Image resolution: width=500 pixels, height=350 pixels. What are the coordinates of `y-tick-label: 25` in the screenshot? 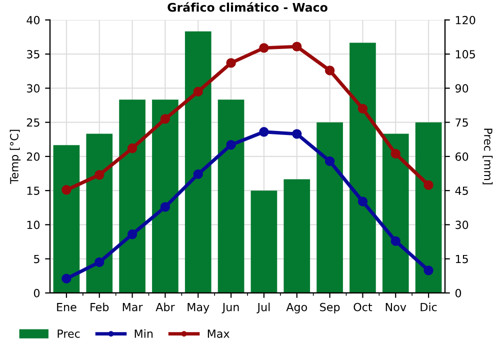 It's located at (33, 122).